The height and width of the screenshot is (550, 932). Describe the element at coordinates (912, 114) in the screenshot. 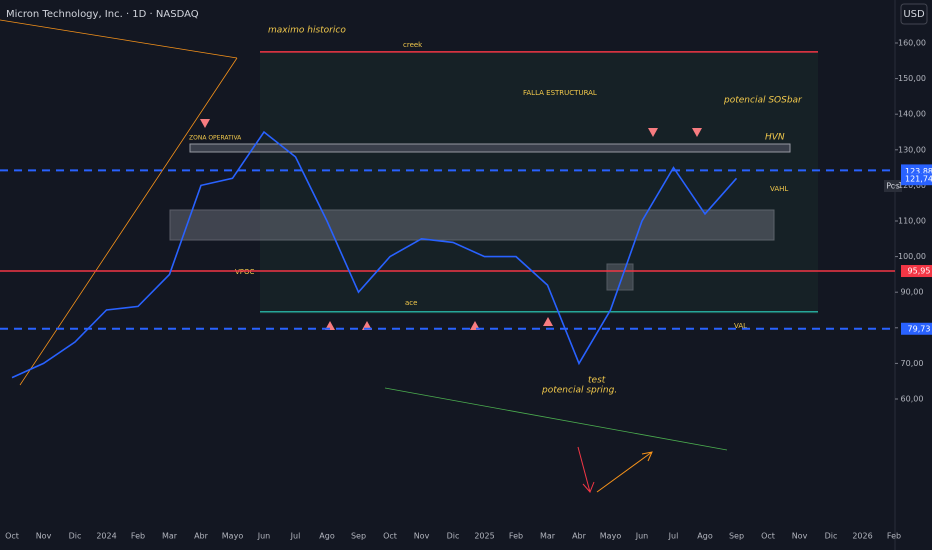

I see `y-tick-label: 140,00` at that location.